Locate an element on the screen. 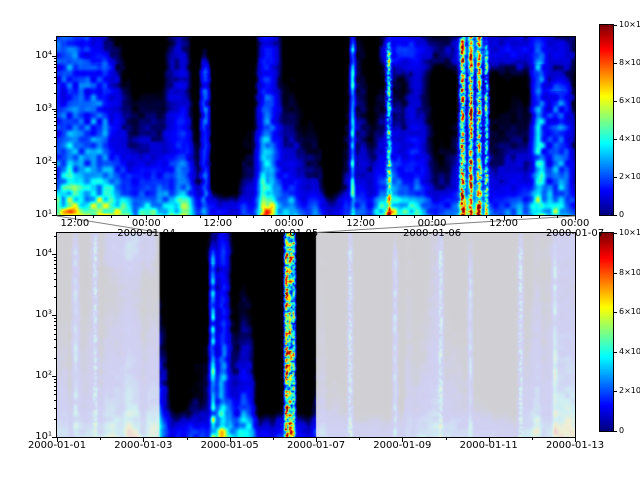 The width and height of the screenshot is (640, 480). colorbar-tick-label: 10×10⁷ is located at coordinates (629, 232).